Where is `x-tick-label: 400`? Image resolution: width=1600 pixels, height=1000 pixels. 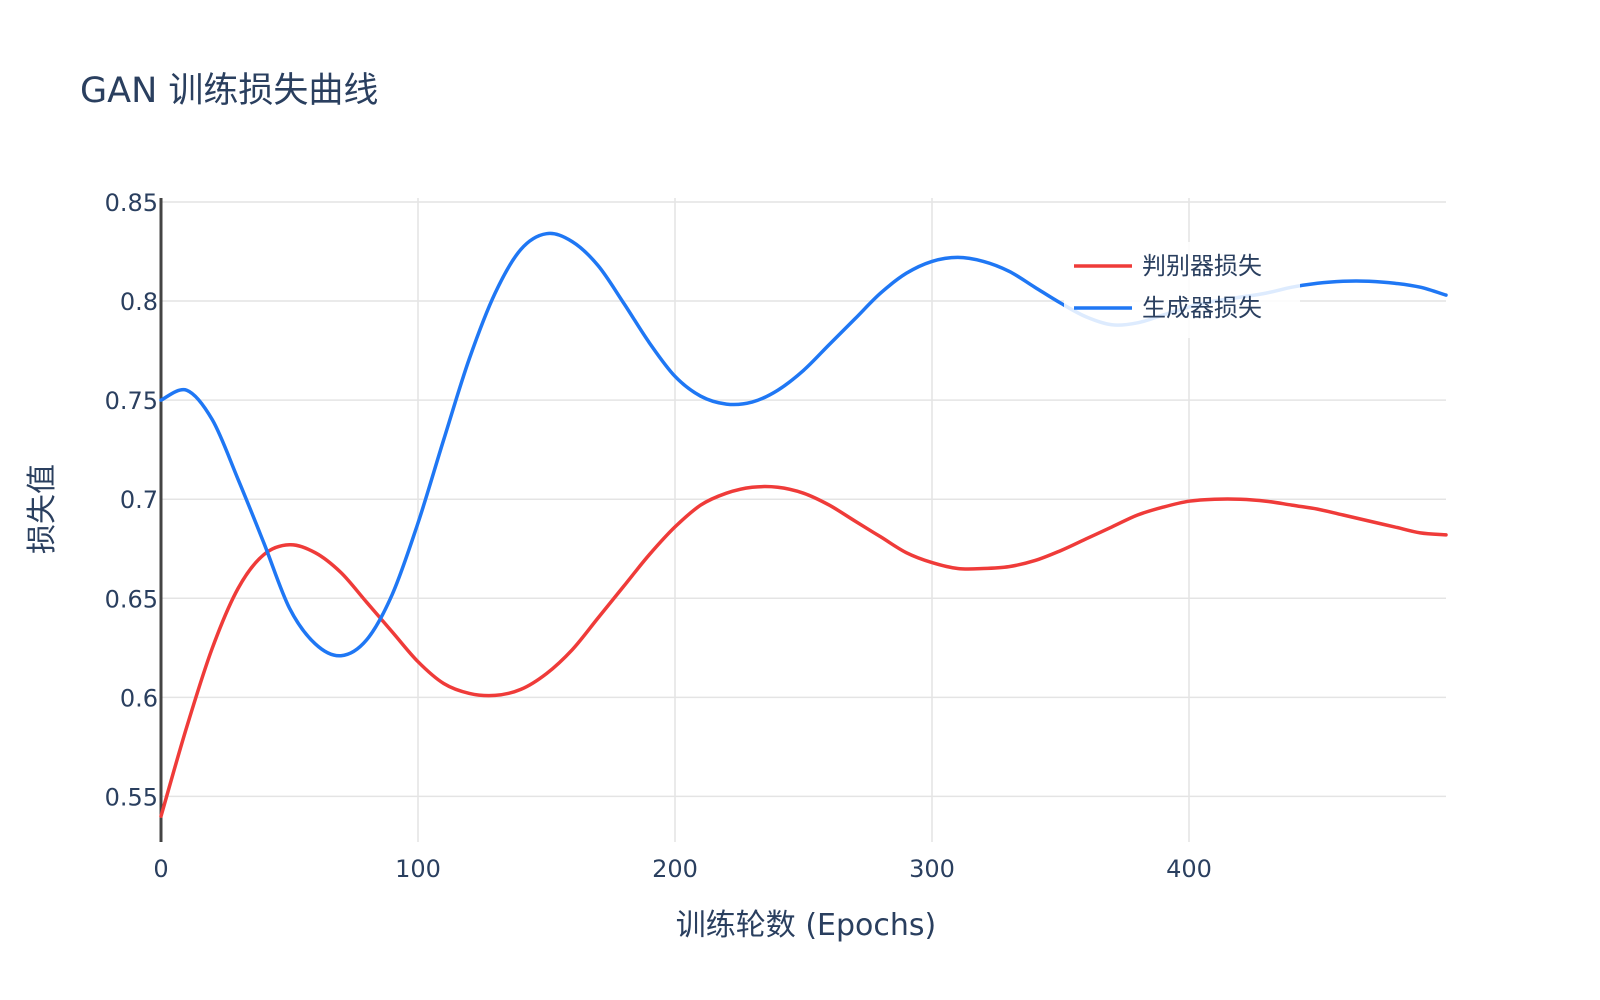 x-tick-label: 400 is located at coordinates (1189, 869).